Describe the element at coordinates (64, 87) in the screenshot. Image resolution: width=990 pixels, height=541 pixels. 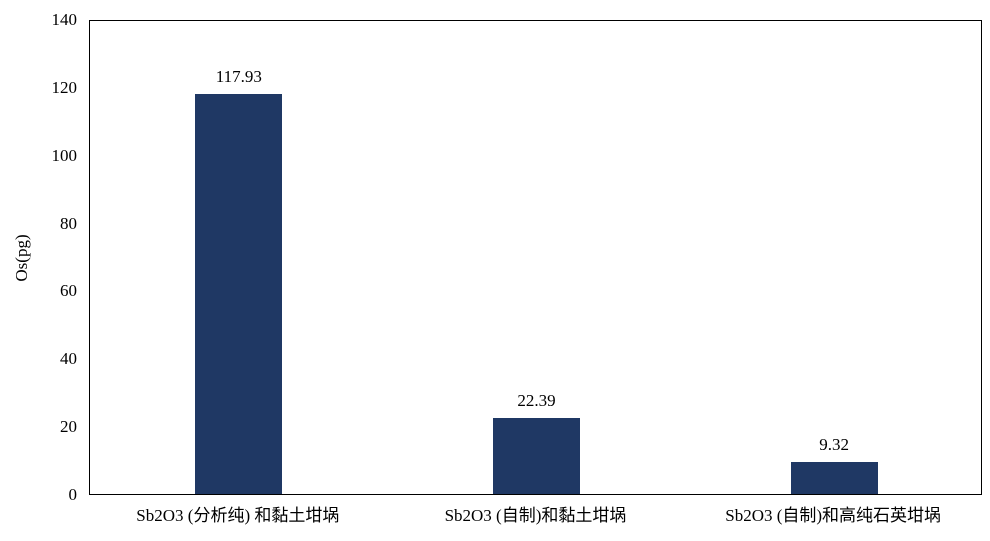
I see `y-tick-label: 120` at that location.